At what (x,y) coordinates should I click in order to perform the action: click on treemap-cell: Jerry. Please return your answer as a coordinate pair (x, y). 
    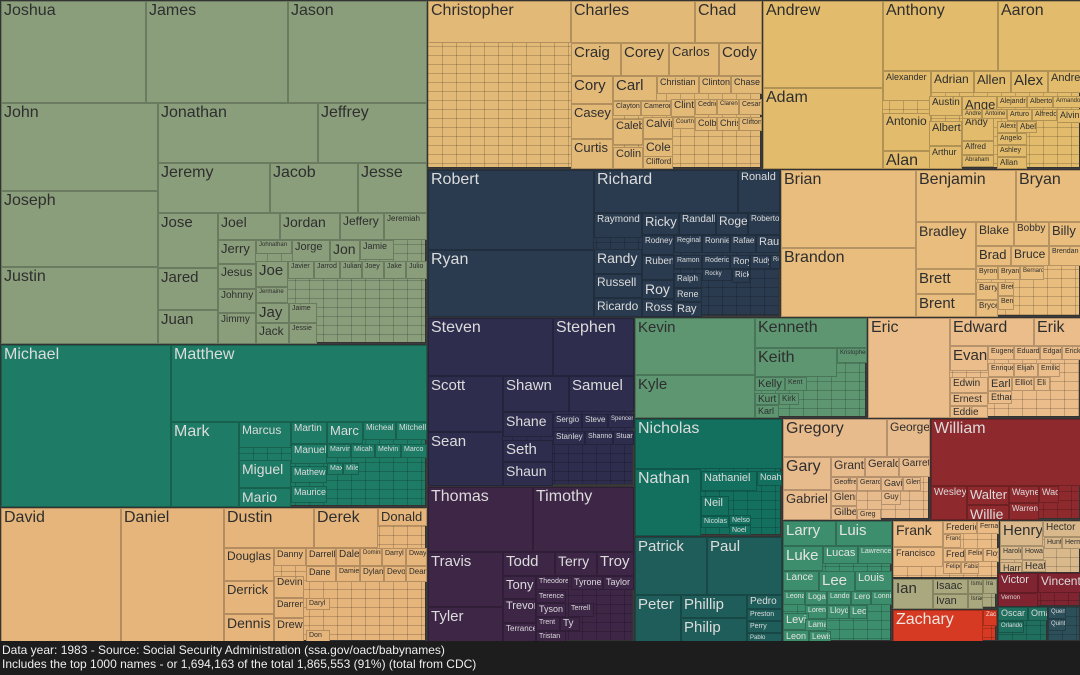
    Looking at the image, I should click on (237, 252).